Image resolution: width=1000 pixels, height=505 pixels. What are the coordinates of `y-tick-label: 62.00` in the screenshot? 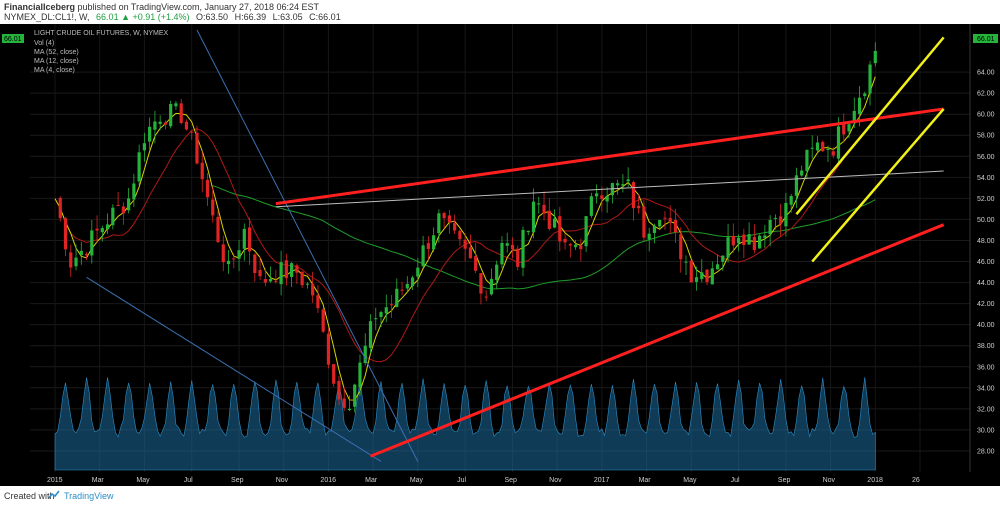 It's located at (986, 94).